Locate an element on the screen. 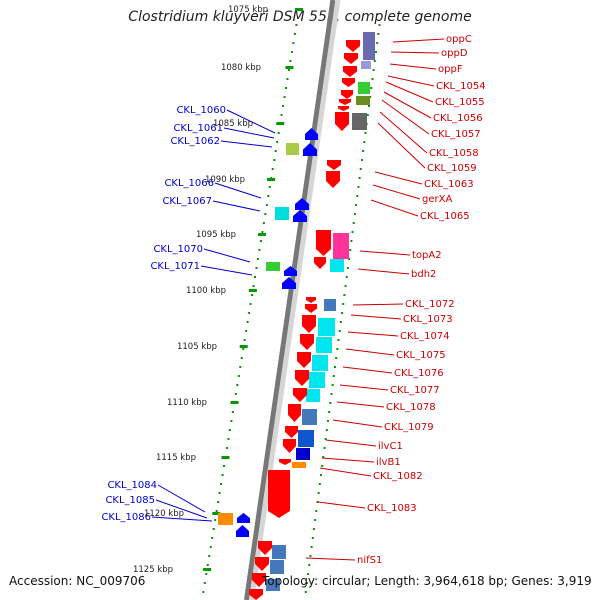 The height and width of the screenshot is (600, 600). forward-gene-label: CKL_1071 is located at coordinates (175, 266).